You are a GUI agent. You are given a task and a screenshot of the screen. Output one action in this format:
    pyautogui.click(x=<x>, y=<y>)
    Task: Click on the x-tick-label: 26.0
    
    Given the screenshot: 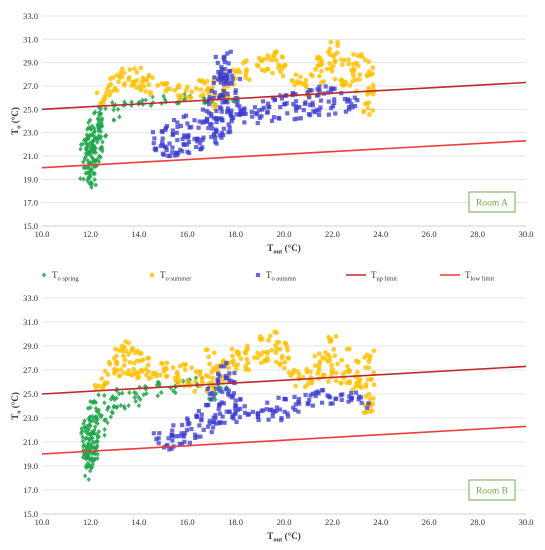 What is the action you would take?
    pyautogui.click(x=429, y=522)
    